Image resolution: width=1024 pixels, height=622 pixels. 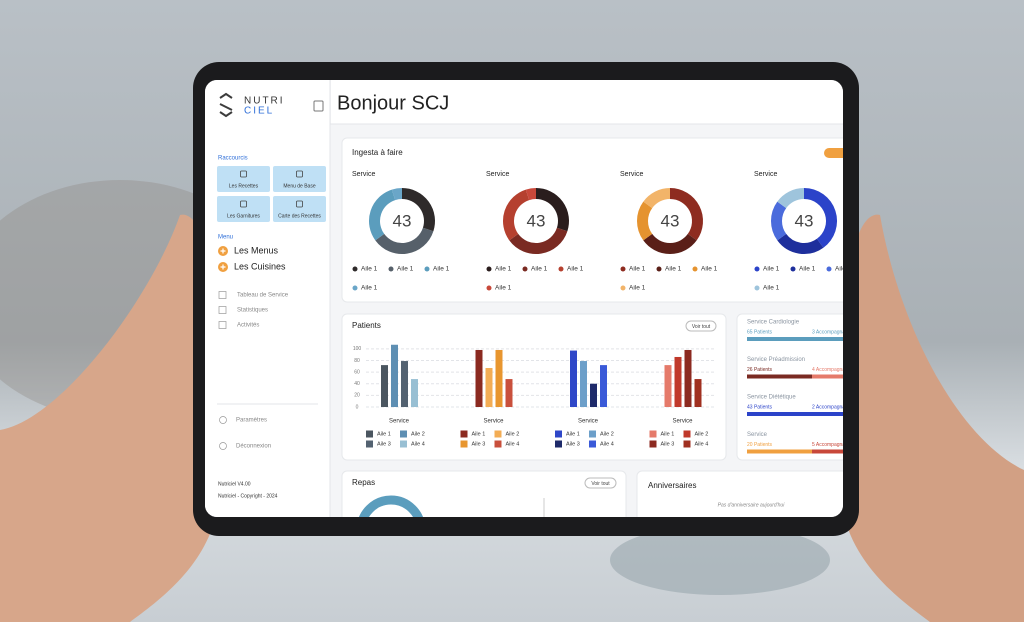 What do you see at coordinates (299, 216) in the screenshot?
I see `shortcut-label: Carte des Recettes` at bounding box center [299, 216].